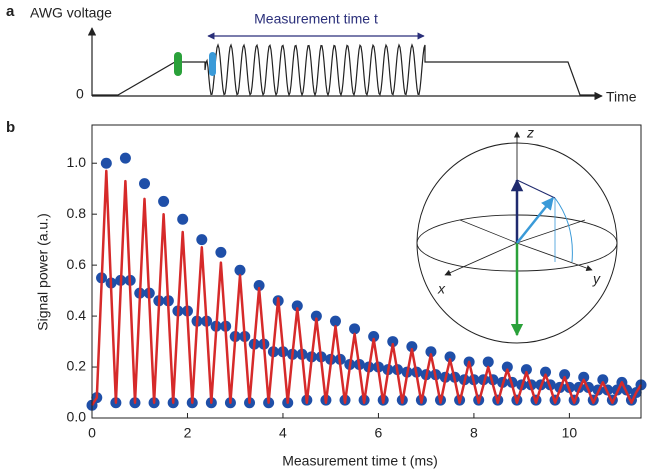  Describe the element at coordinates (283, 433) in the screenshot. I see `x-tick-label: 4` at that location.